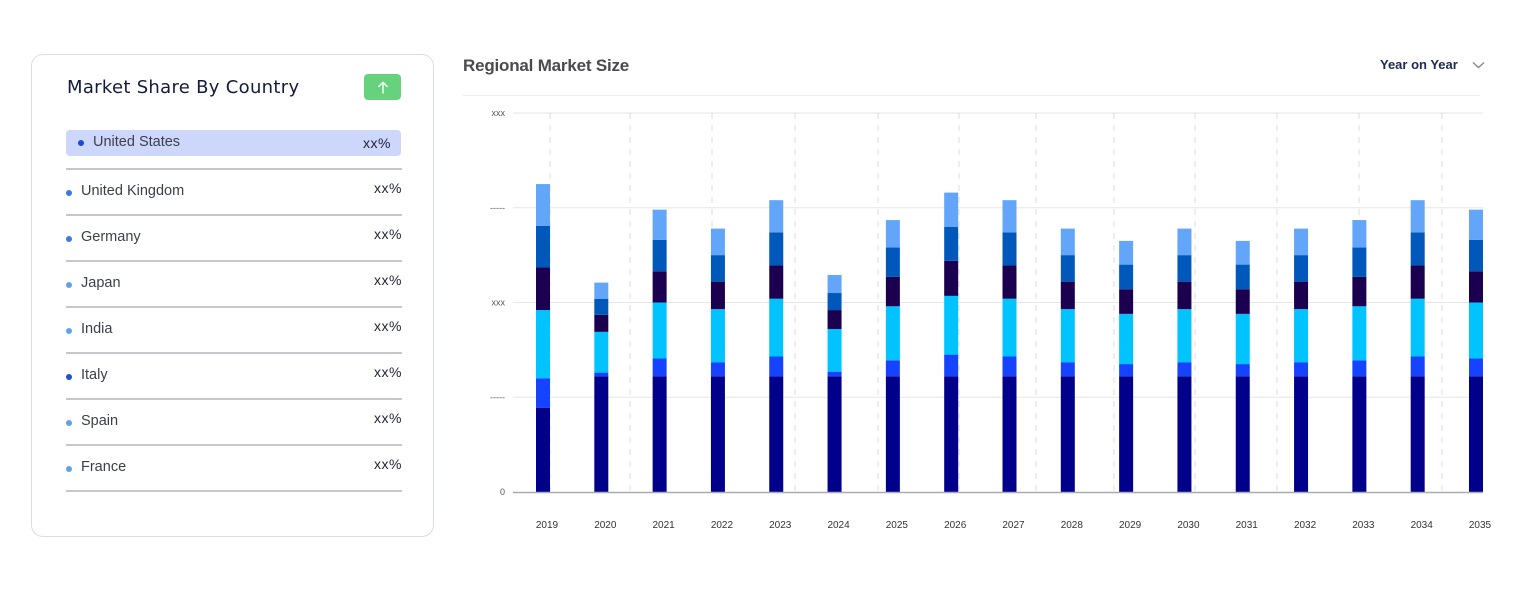  What do you see at coordinates (1476, 224) in the screenshot?
I see `bar-segment-series-6-2035` at bounding box center [1476, 224].